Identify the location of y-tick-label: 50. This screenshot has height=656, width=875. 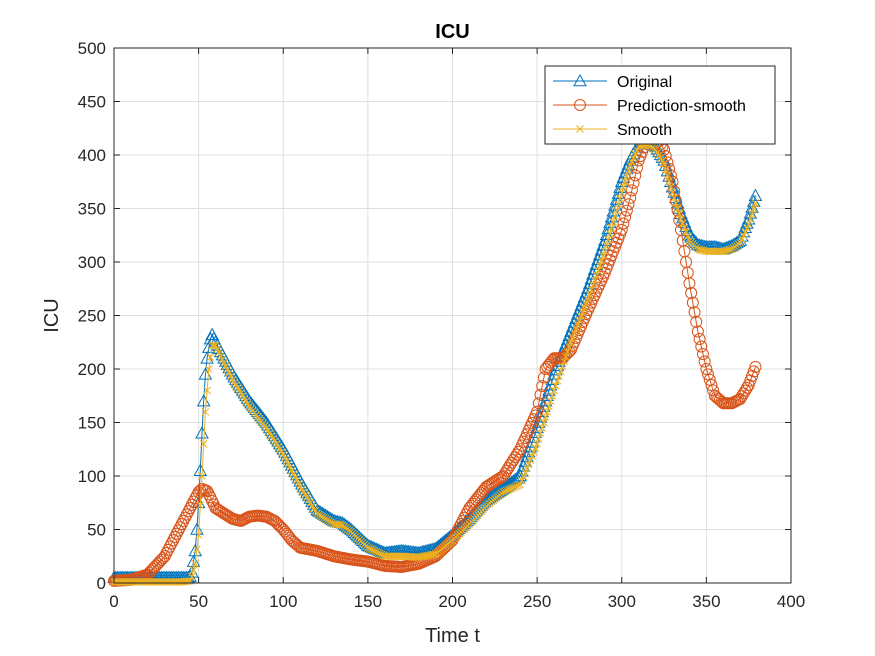
(96, 530).